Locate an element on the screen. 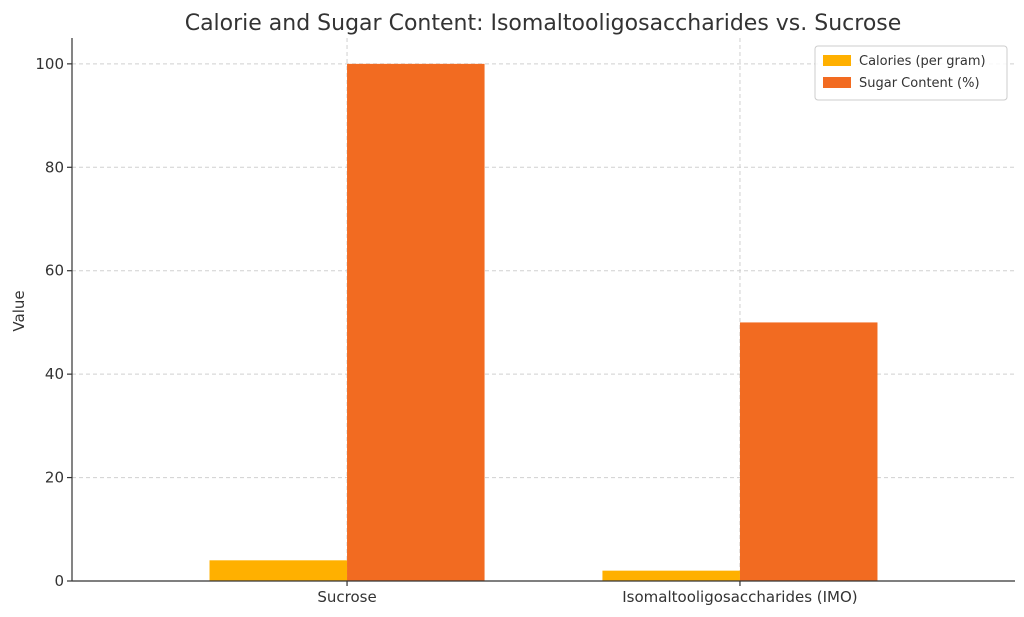  x-tick-label: Isomaltooligosaccharides (IMO) is located at coordinates (739, 597).